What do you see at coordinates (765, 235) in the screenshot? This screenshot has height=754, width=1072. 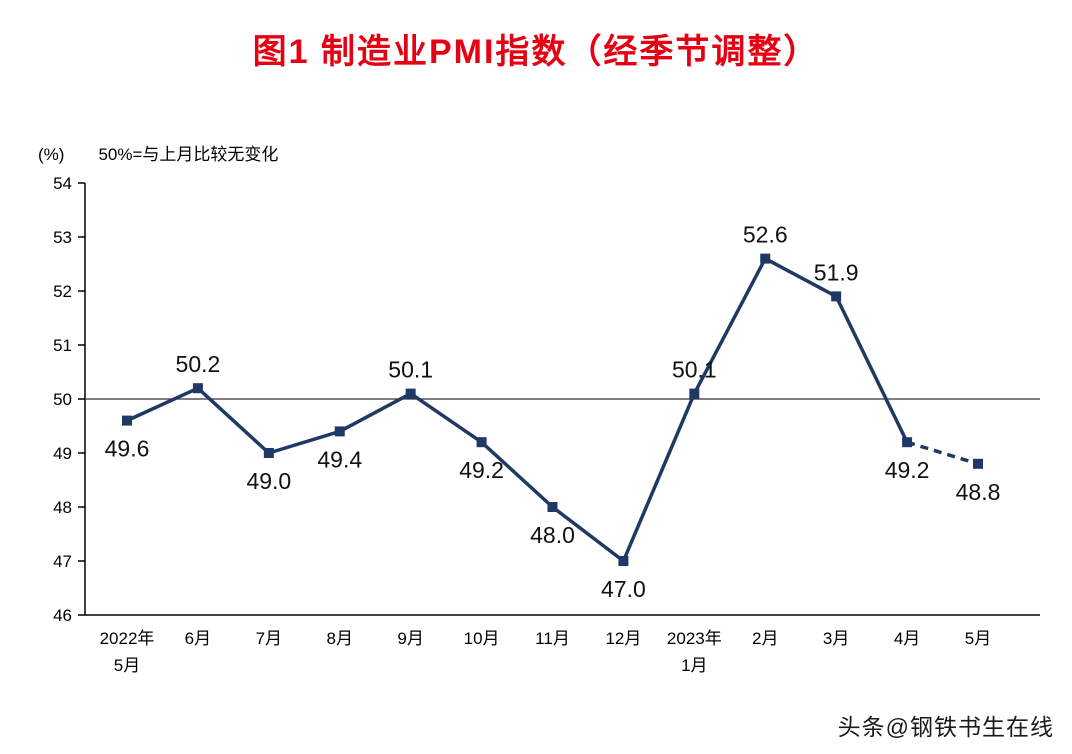 I see `data-point-label: 52.6` at bounding box center [765, 235].